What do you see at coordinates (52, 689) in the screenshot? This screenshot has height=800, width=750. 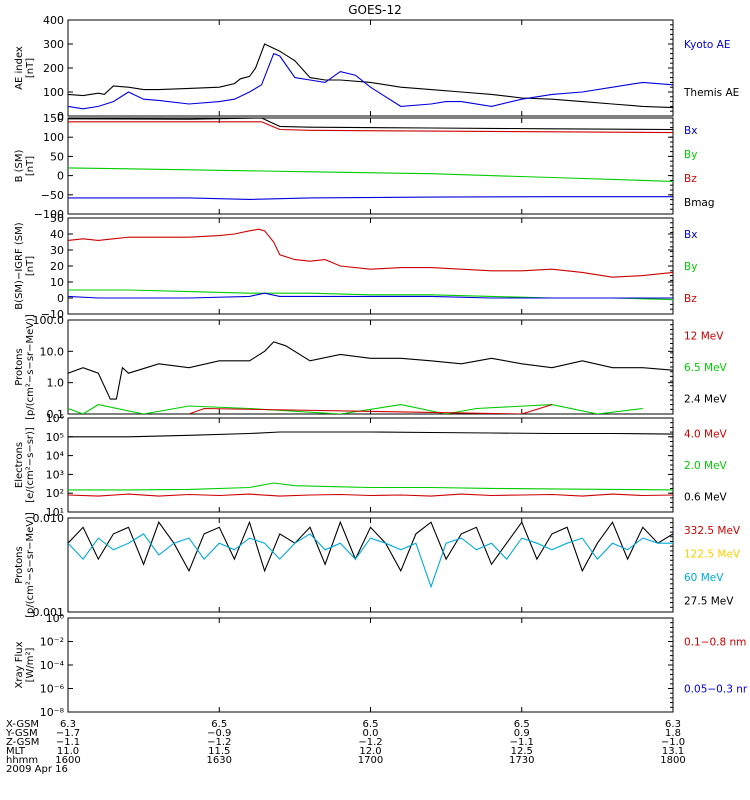 I see `y-tick-label: 10⁻⁶` at bounding box center [52, 689].